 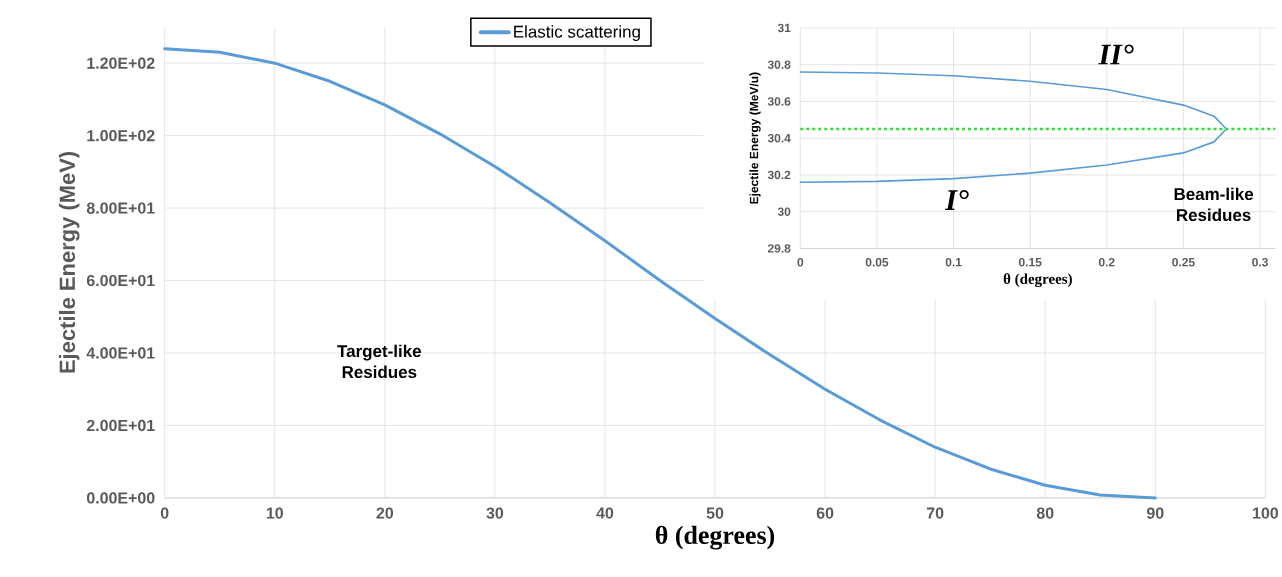 I want to click on x-tick-label: 0.1, so click(x=953, y=262).